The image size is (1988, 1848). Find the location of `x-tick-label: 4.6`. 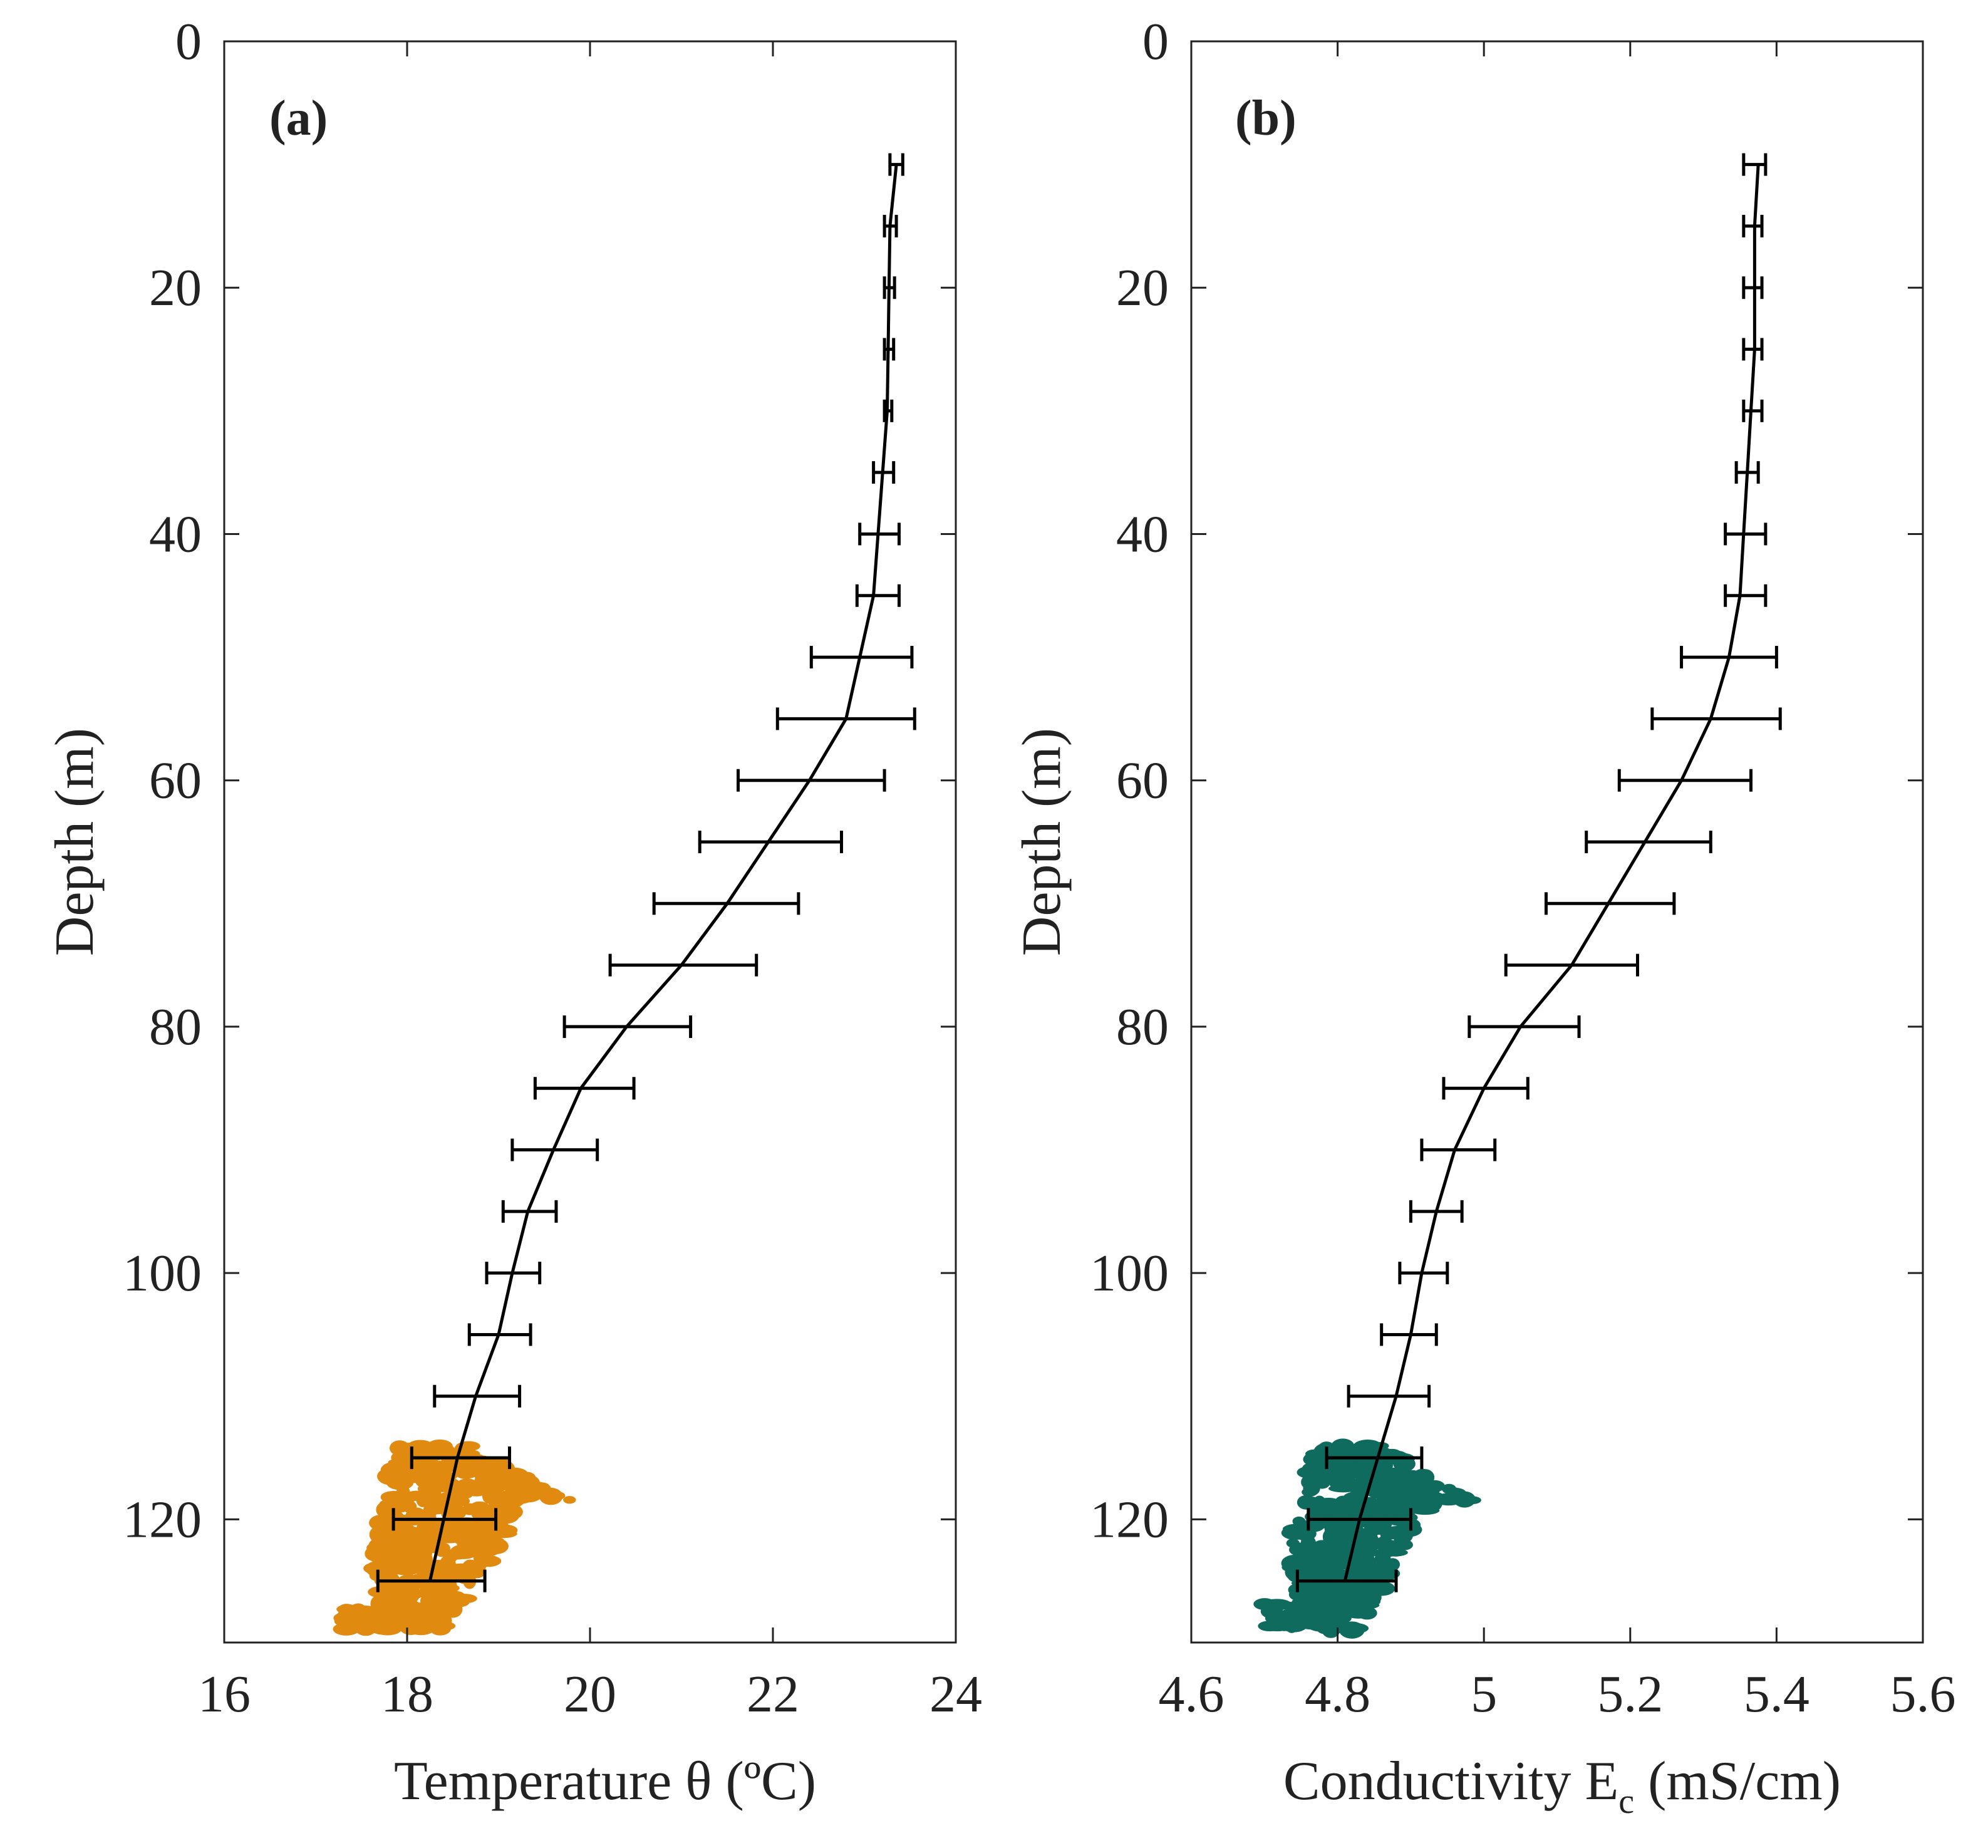

x-tick-label: 4.6 is located at coordinates (1191, 1694).